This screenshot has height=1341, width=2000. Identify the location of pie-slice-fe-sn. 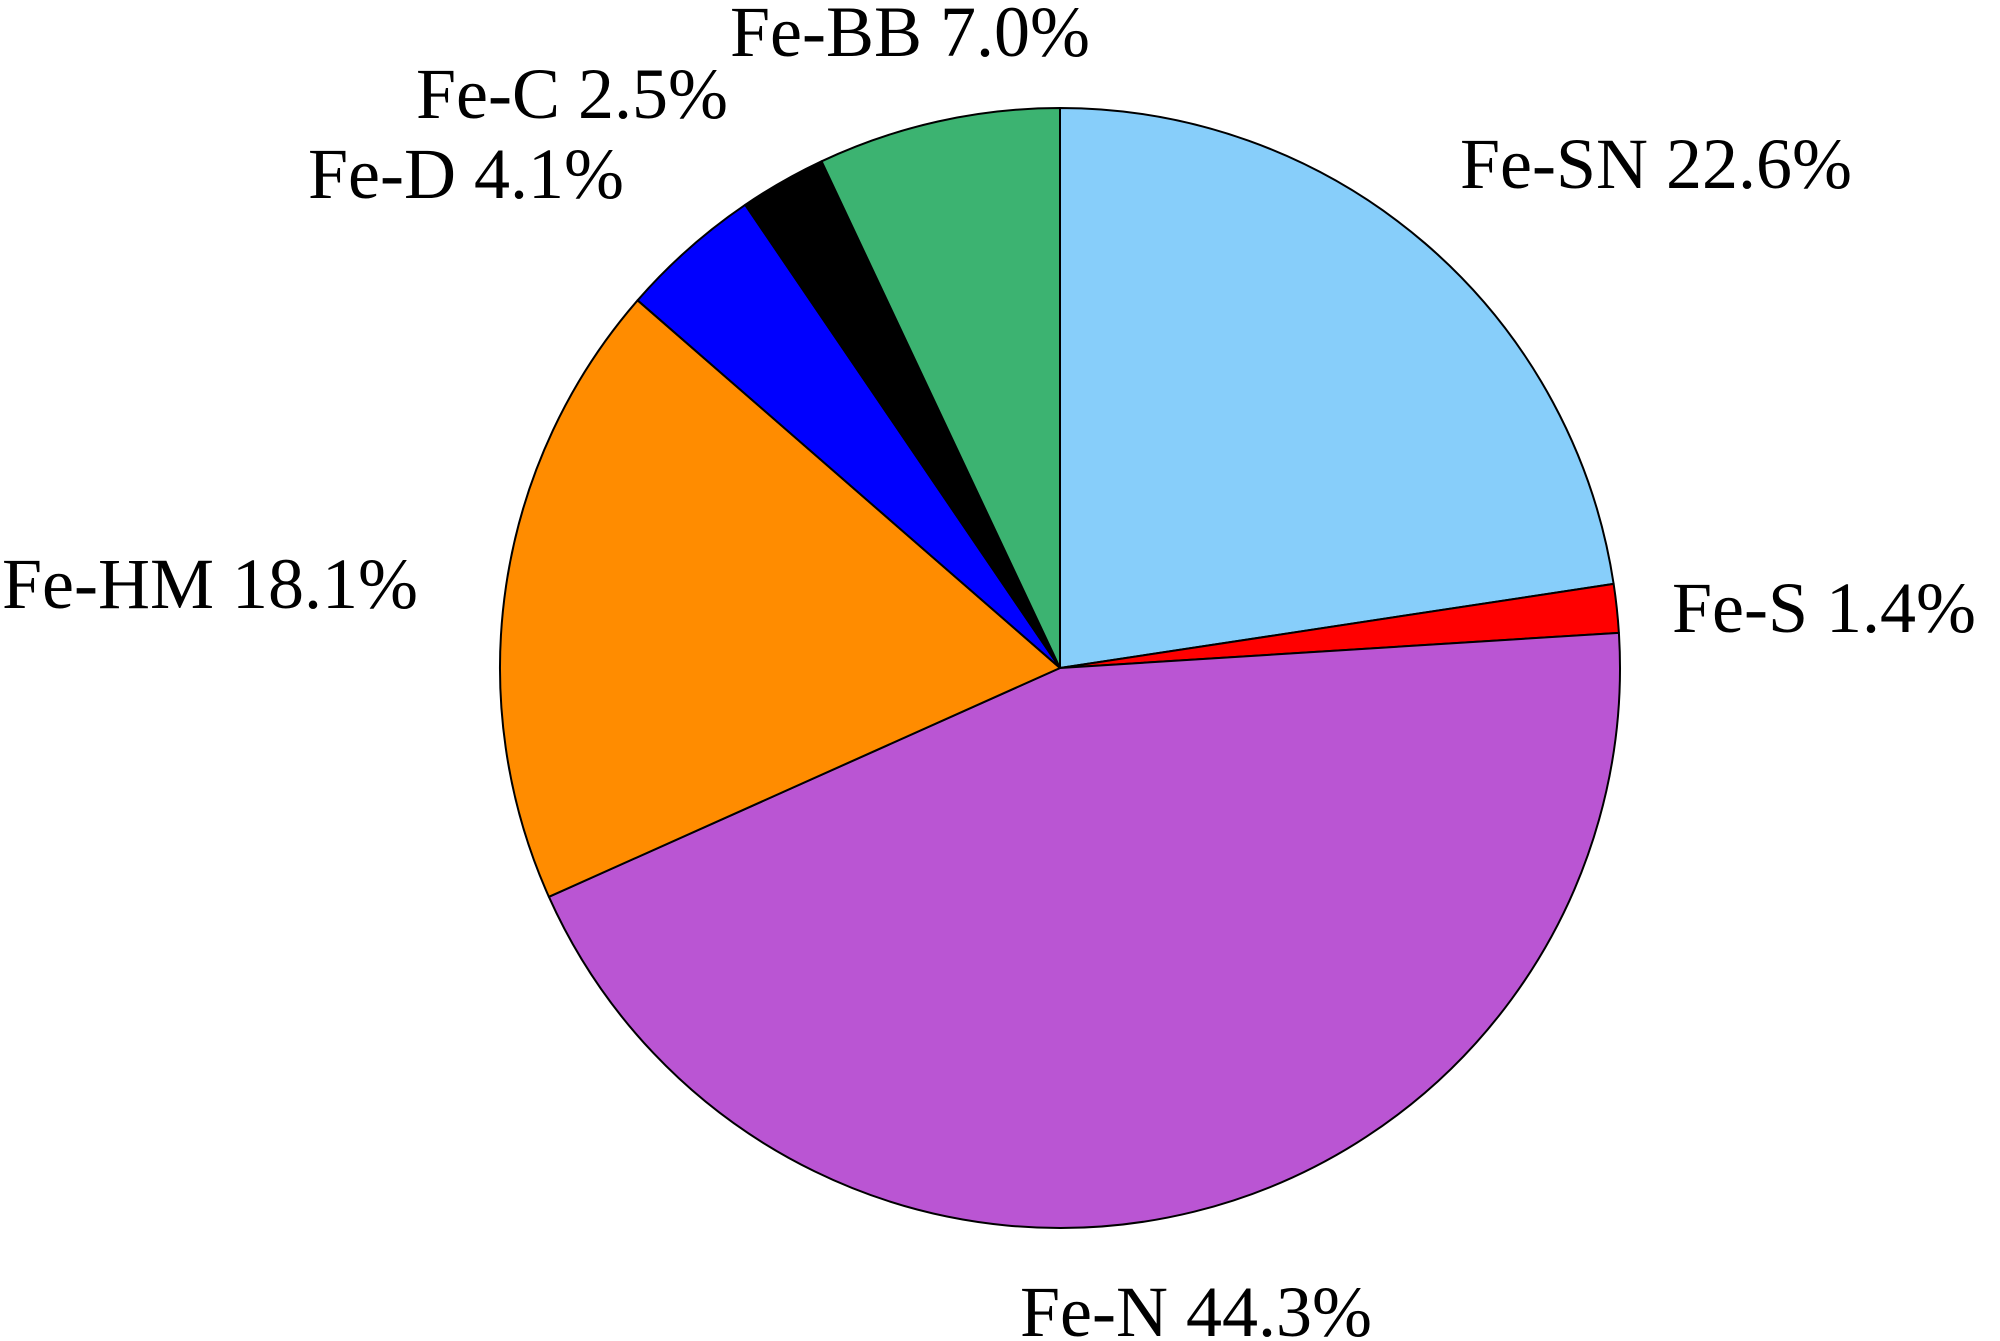
(1337, 388).